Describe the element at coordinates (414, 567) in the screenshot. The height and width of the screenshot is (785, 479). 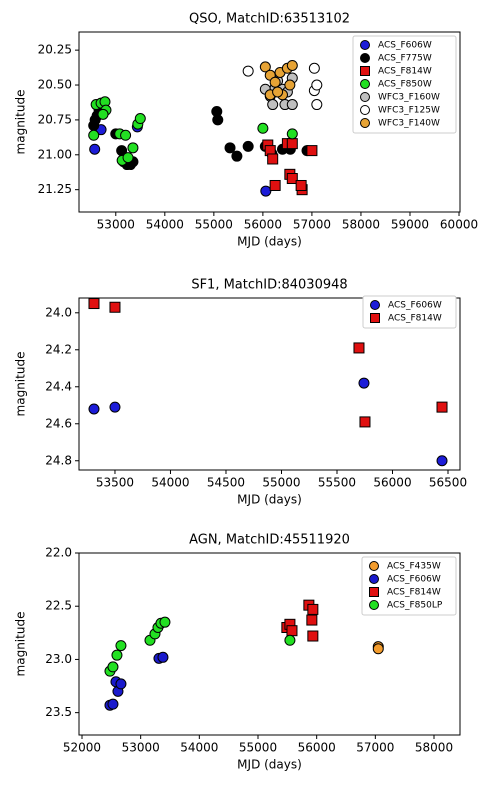
I see `legend-label: ACS_F435W` at that location.